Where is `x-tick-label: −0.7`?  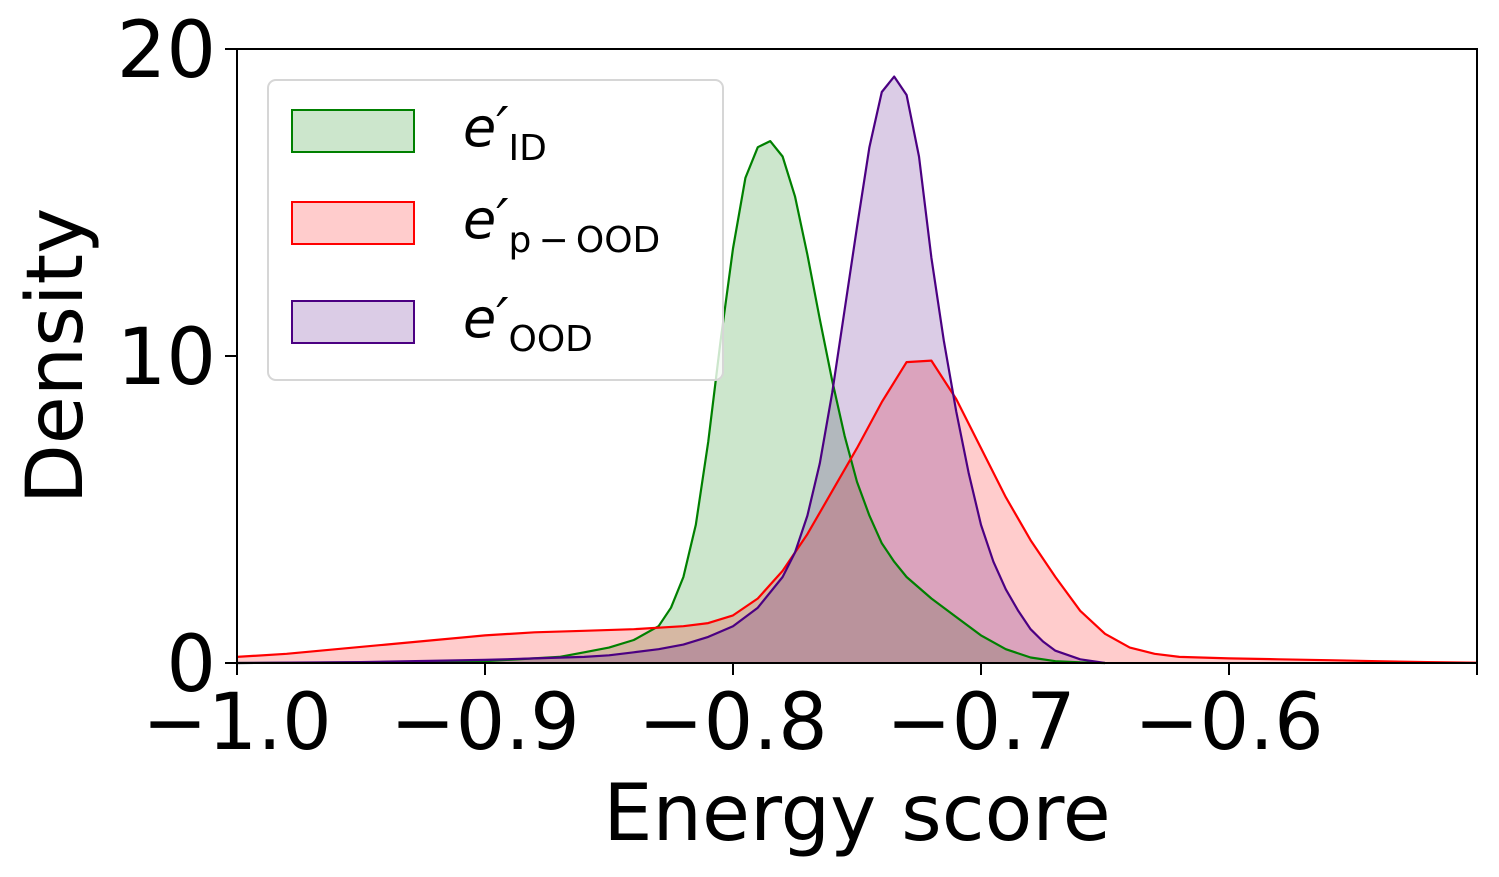 x-tick-label: −0.7 is located at coordinates (980, 723).